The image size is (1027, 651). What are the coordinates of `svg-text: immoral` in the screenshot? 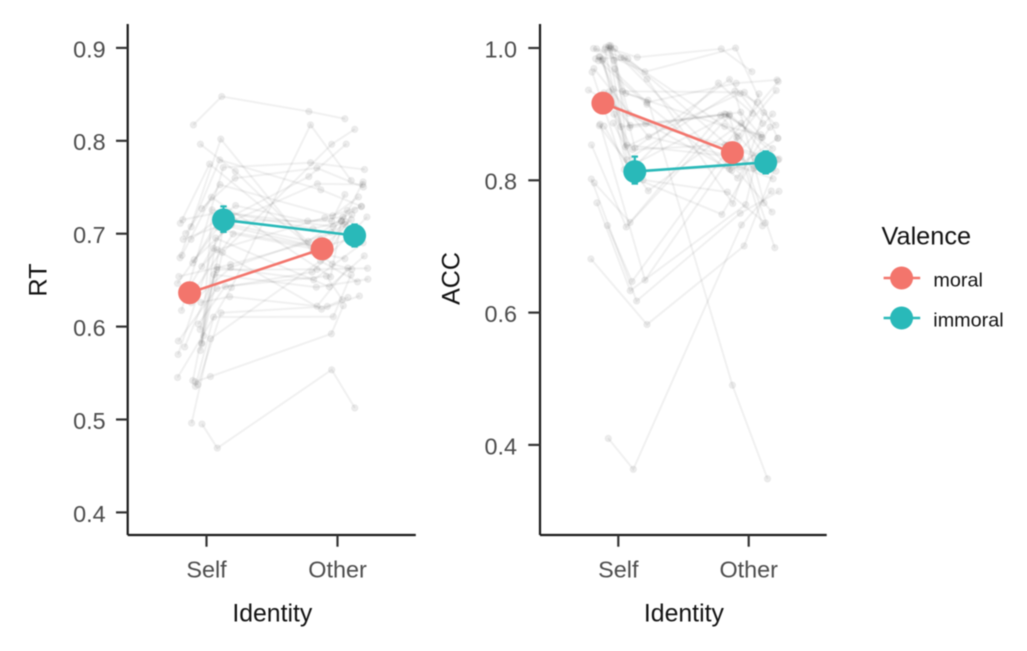 It's located at (968, 320).